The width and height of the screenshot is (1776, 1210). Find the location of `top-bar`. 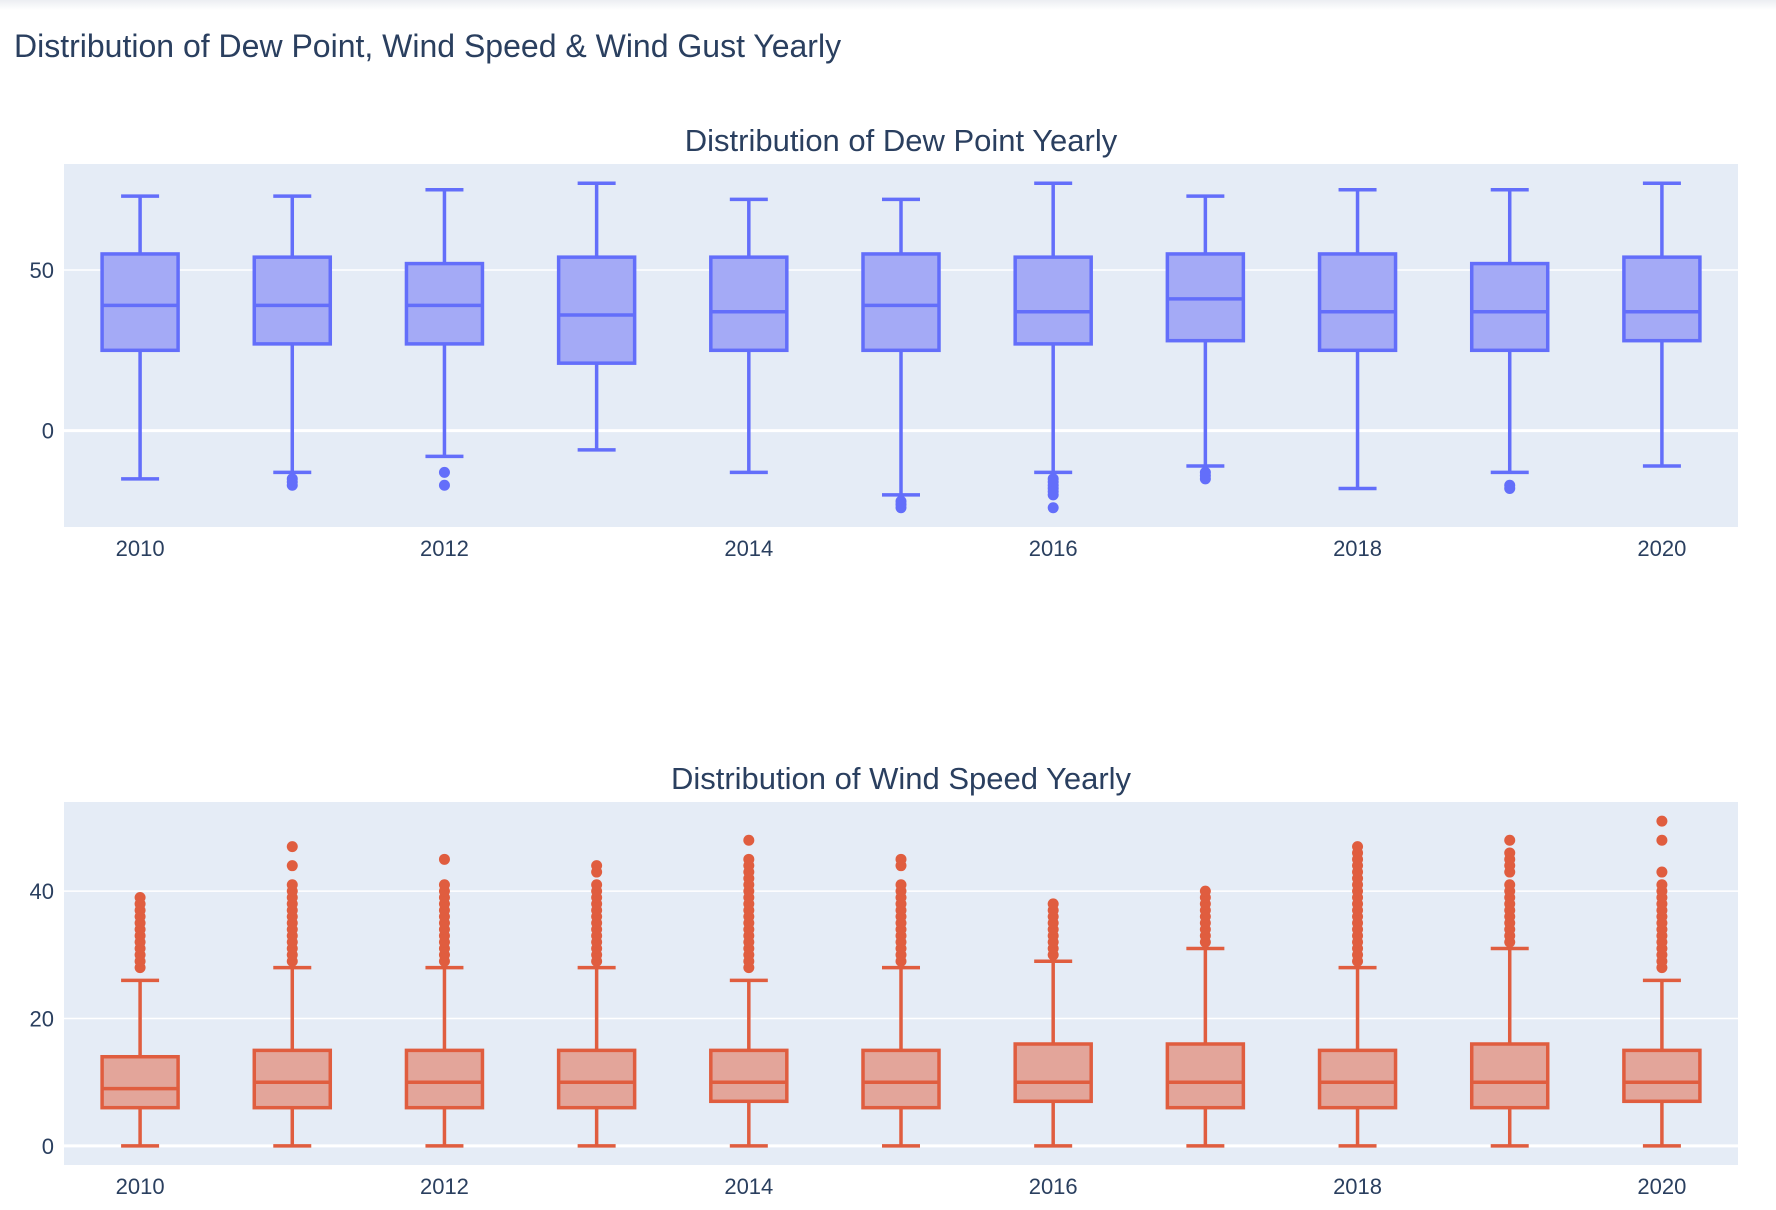

top-bar is located at coordinates (888, 5).